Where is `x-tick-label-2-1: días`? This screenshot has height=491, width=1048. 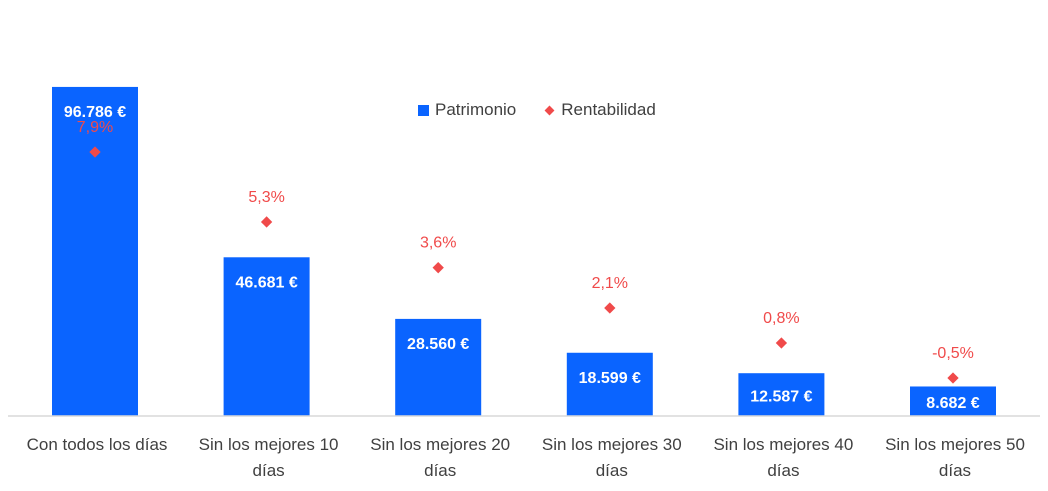
x-tick-label-2-1: días is located at coordinates (440, 470).